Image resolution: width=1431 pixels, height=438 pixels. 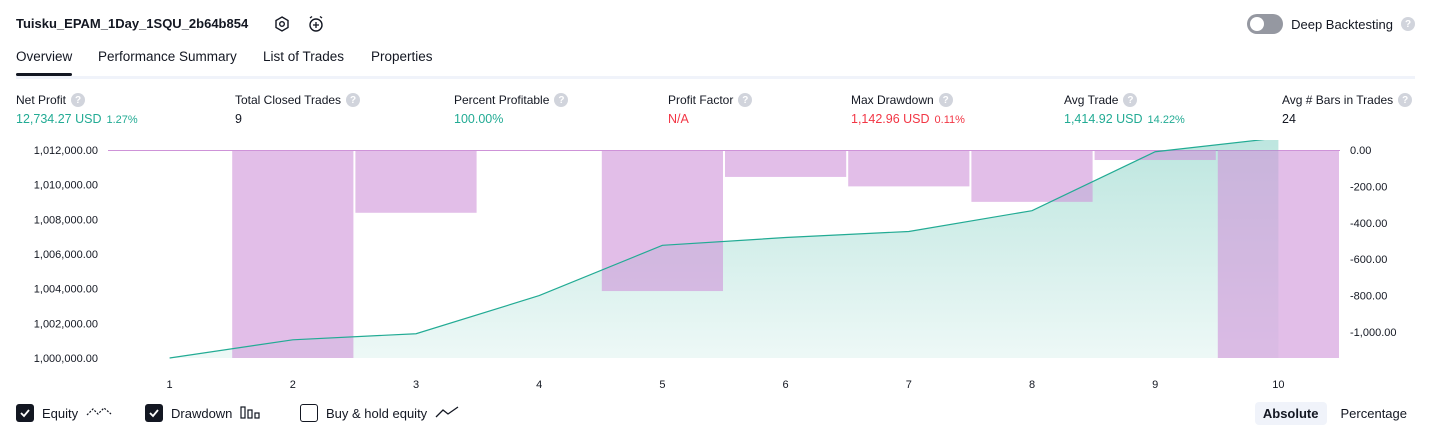 I want to click on equity-line-icon, so click(x=99, y=413).